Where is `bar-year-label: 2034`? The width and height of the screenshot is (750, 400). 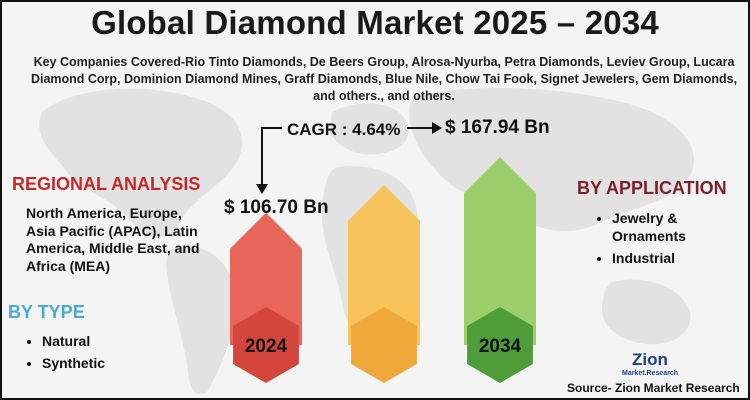
bar-year-label: 2034 is located at coordinates (500, 346).